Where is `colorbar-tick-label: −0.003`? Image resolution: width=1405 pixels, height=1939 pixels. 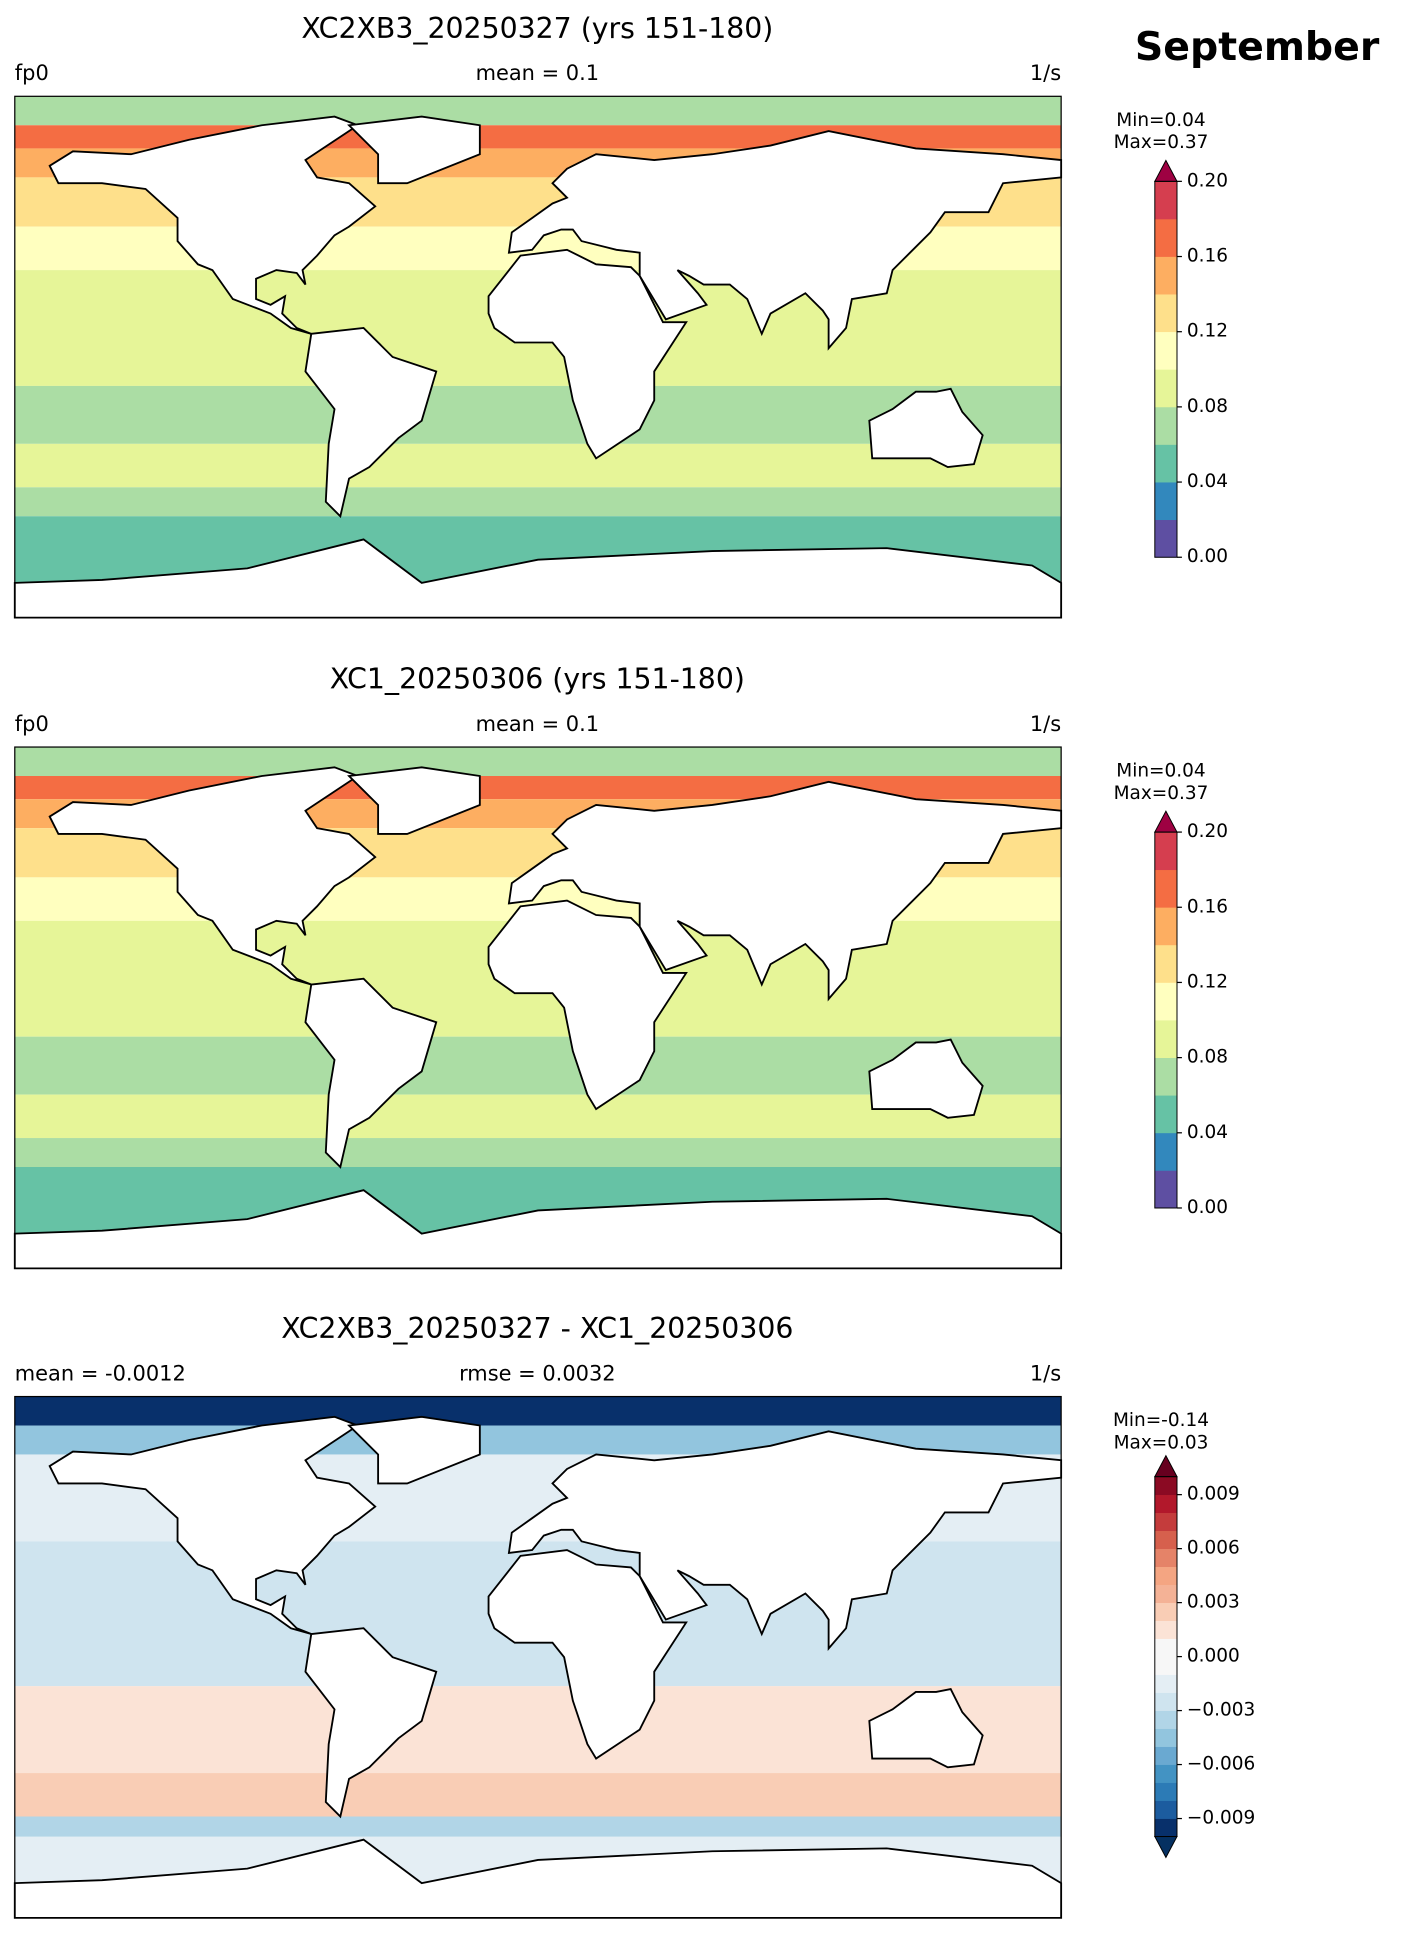
colorbar-tick-label: −0.003 is located at coordinates (1221, 1710).